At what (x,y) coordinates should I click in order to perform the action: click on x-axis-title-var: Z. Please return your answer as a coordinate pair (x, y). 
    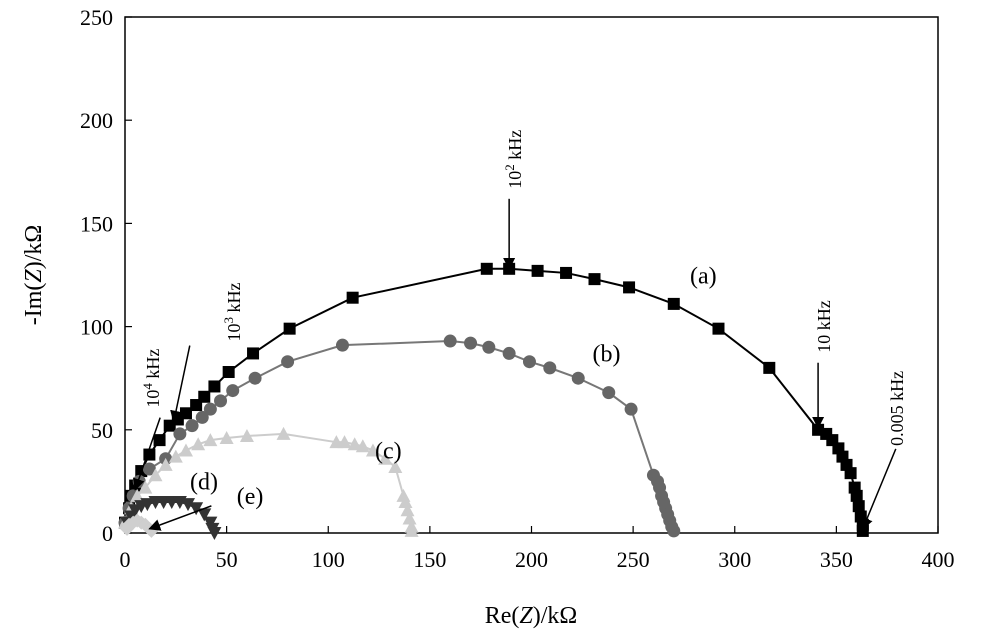
    Looking at the image, I should click on (526, 616).